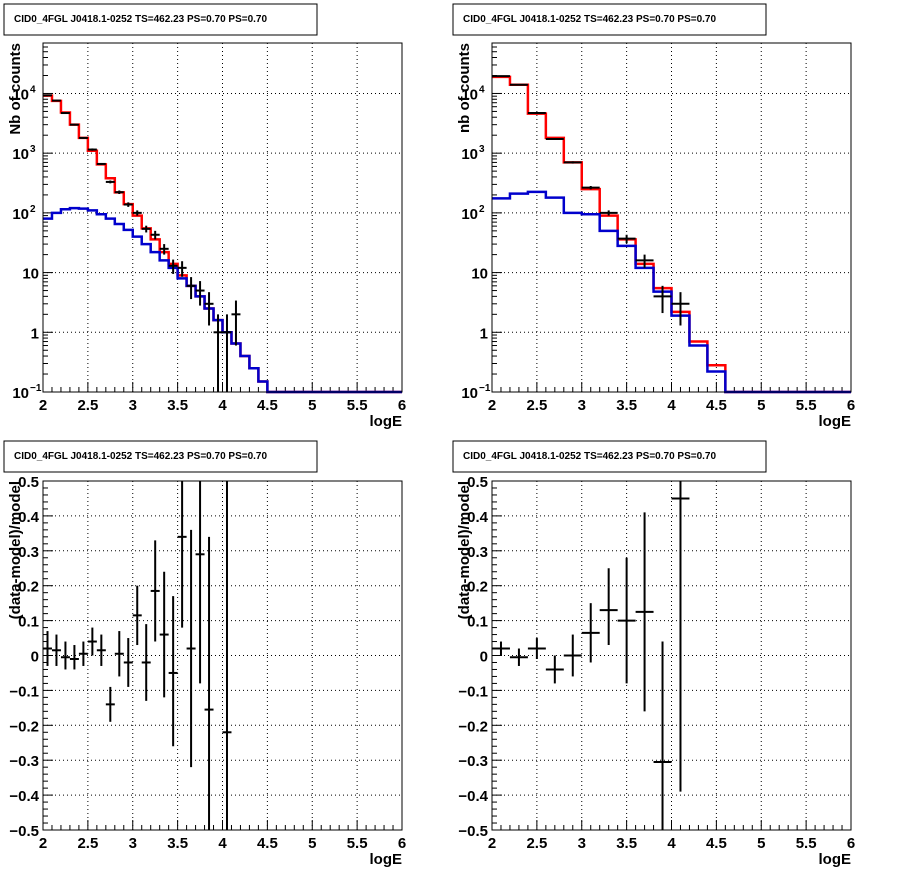 The width and height of the screenshot is (898, 875). I want to click on y-tick-label: −0.2, so click(24, 726).